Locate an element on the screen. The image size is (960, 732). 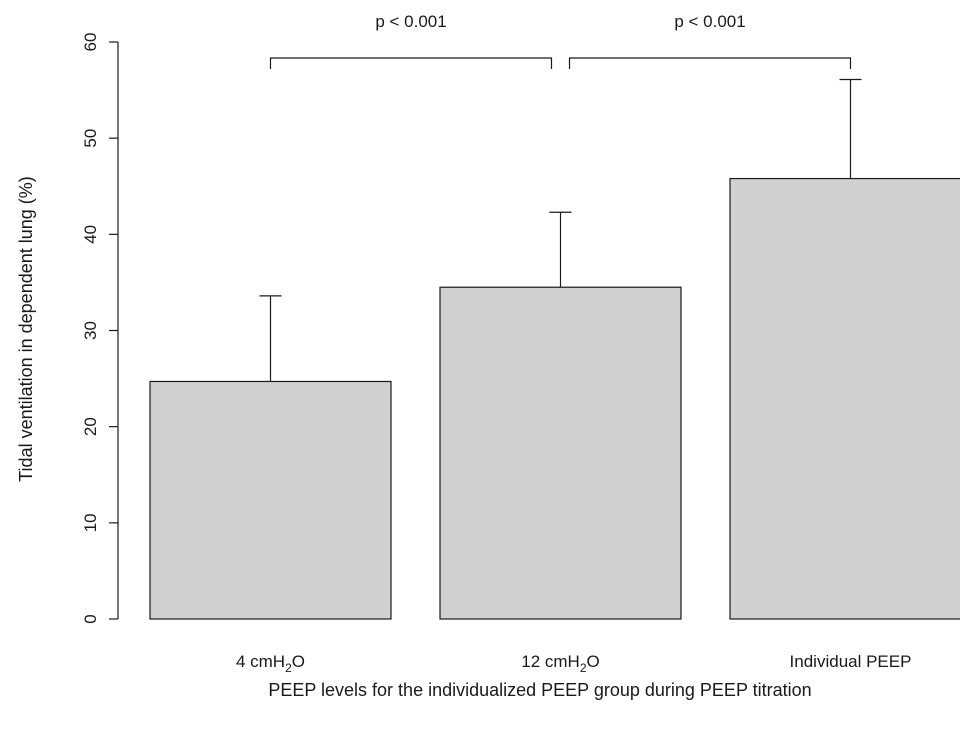
significance-brackets: p < 0.001 p < 0.001 is located at coordinates (560, 40).